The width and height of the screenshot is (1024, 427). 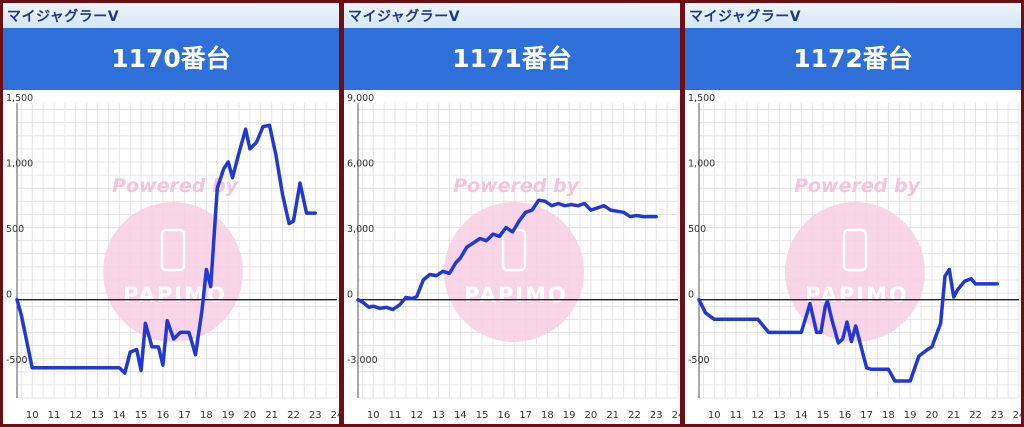 I want to click on unit-number: 1171番台, so click(x=512, y=58).